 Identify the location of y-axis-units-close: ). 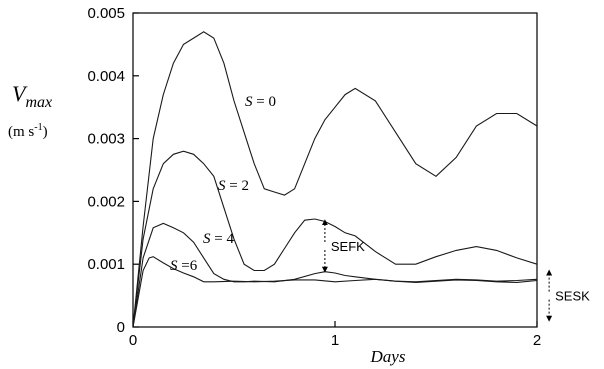
(45, 132).